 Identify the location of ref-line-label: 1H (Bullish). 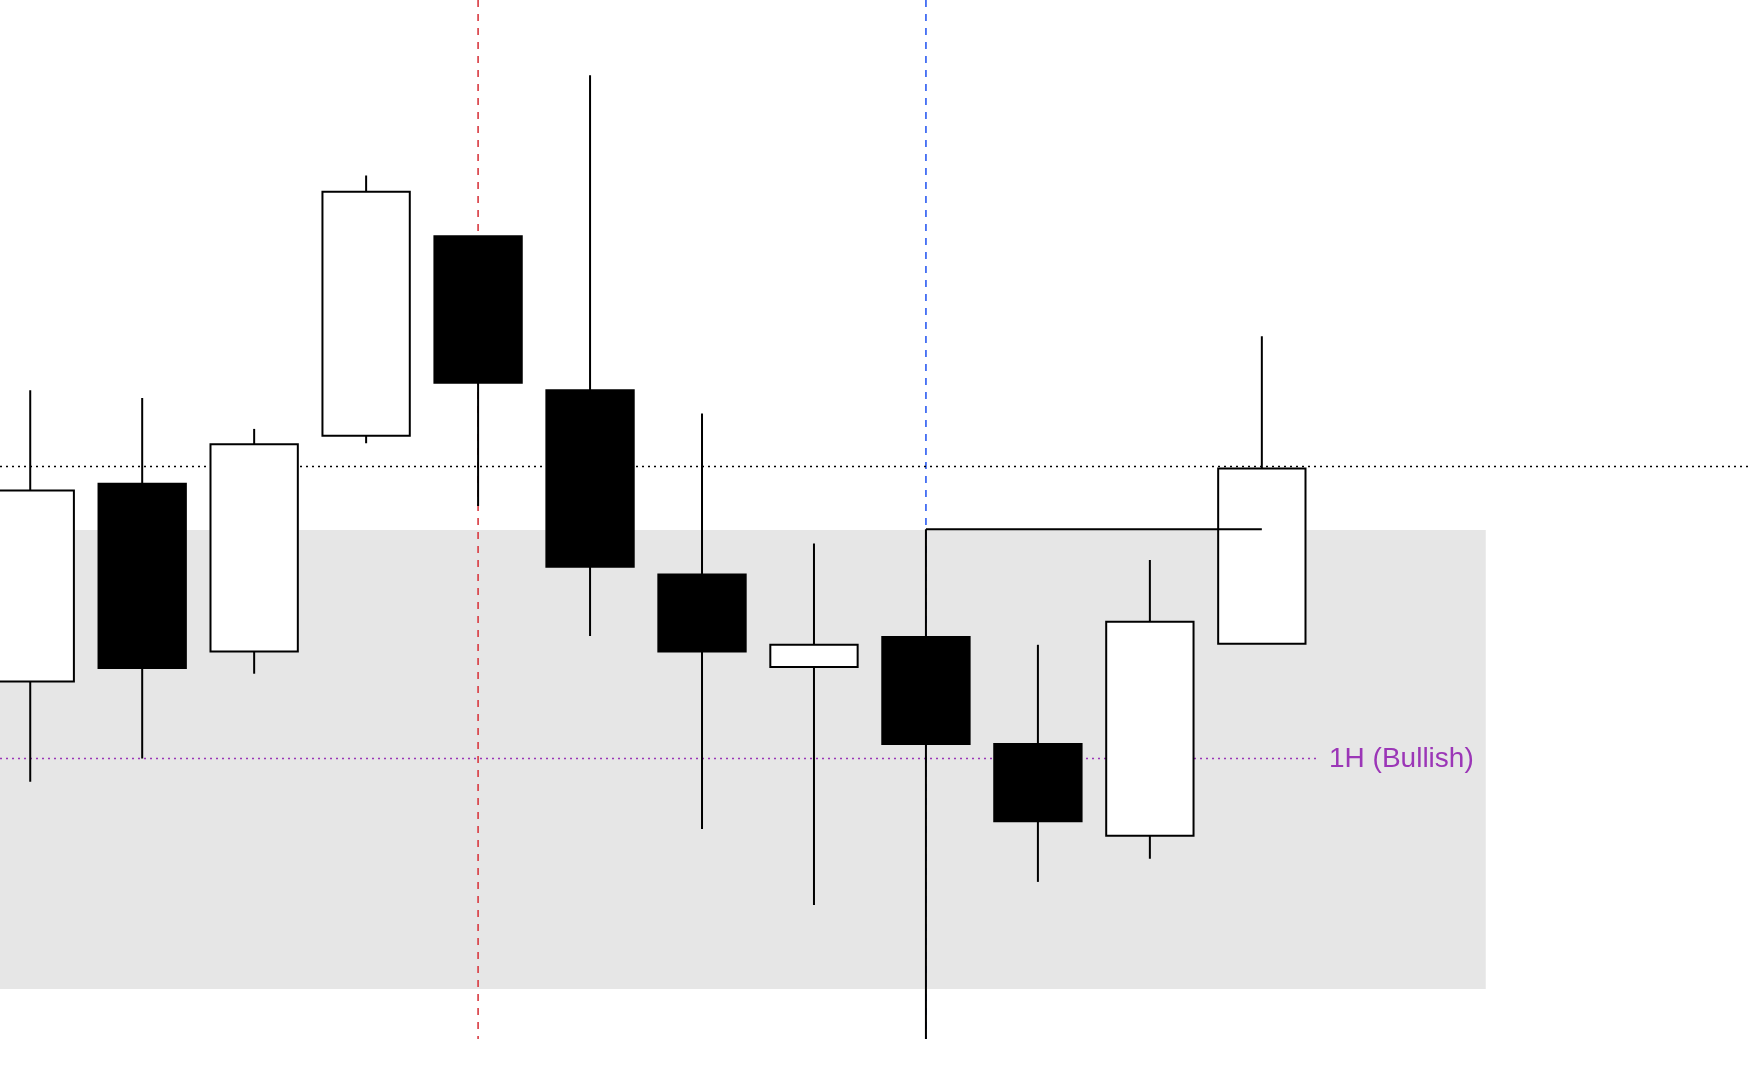
(1401, 757).